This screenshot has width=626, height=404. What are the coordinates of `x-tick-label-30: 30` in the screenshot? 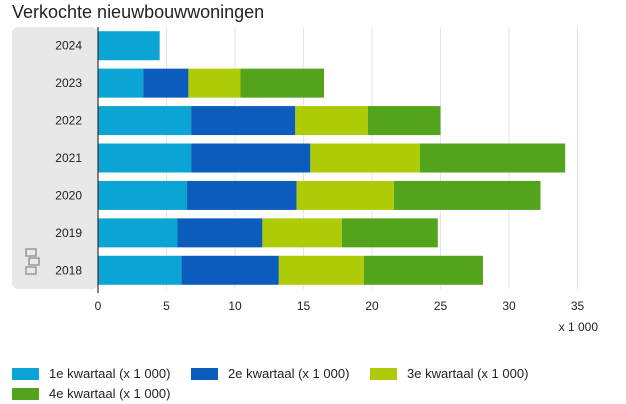 It's located at (509, 306).